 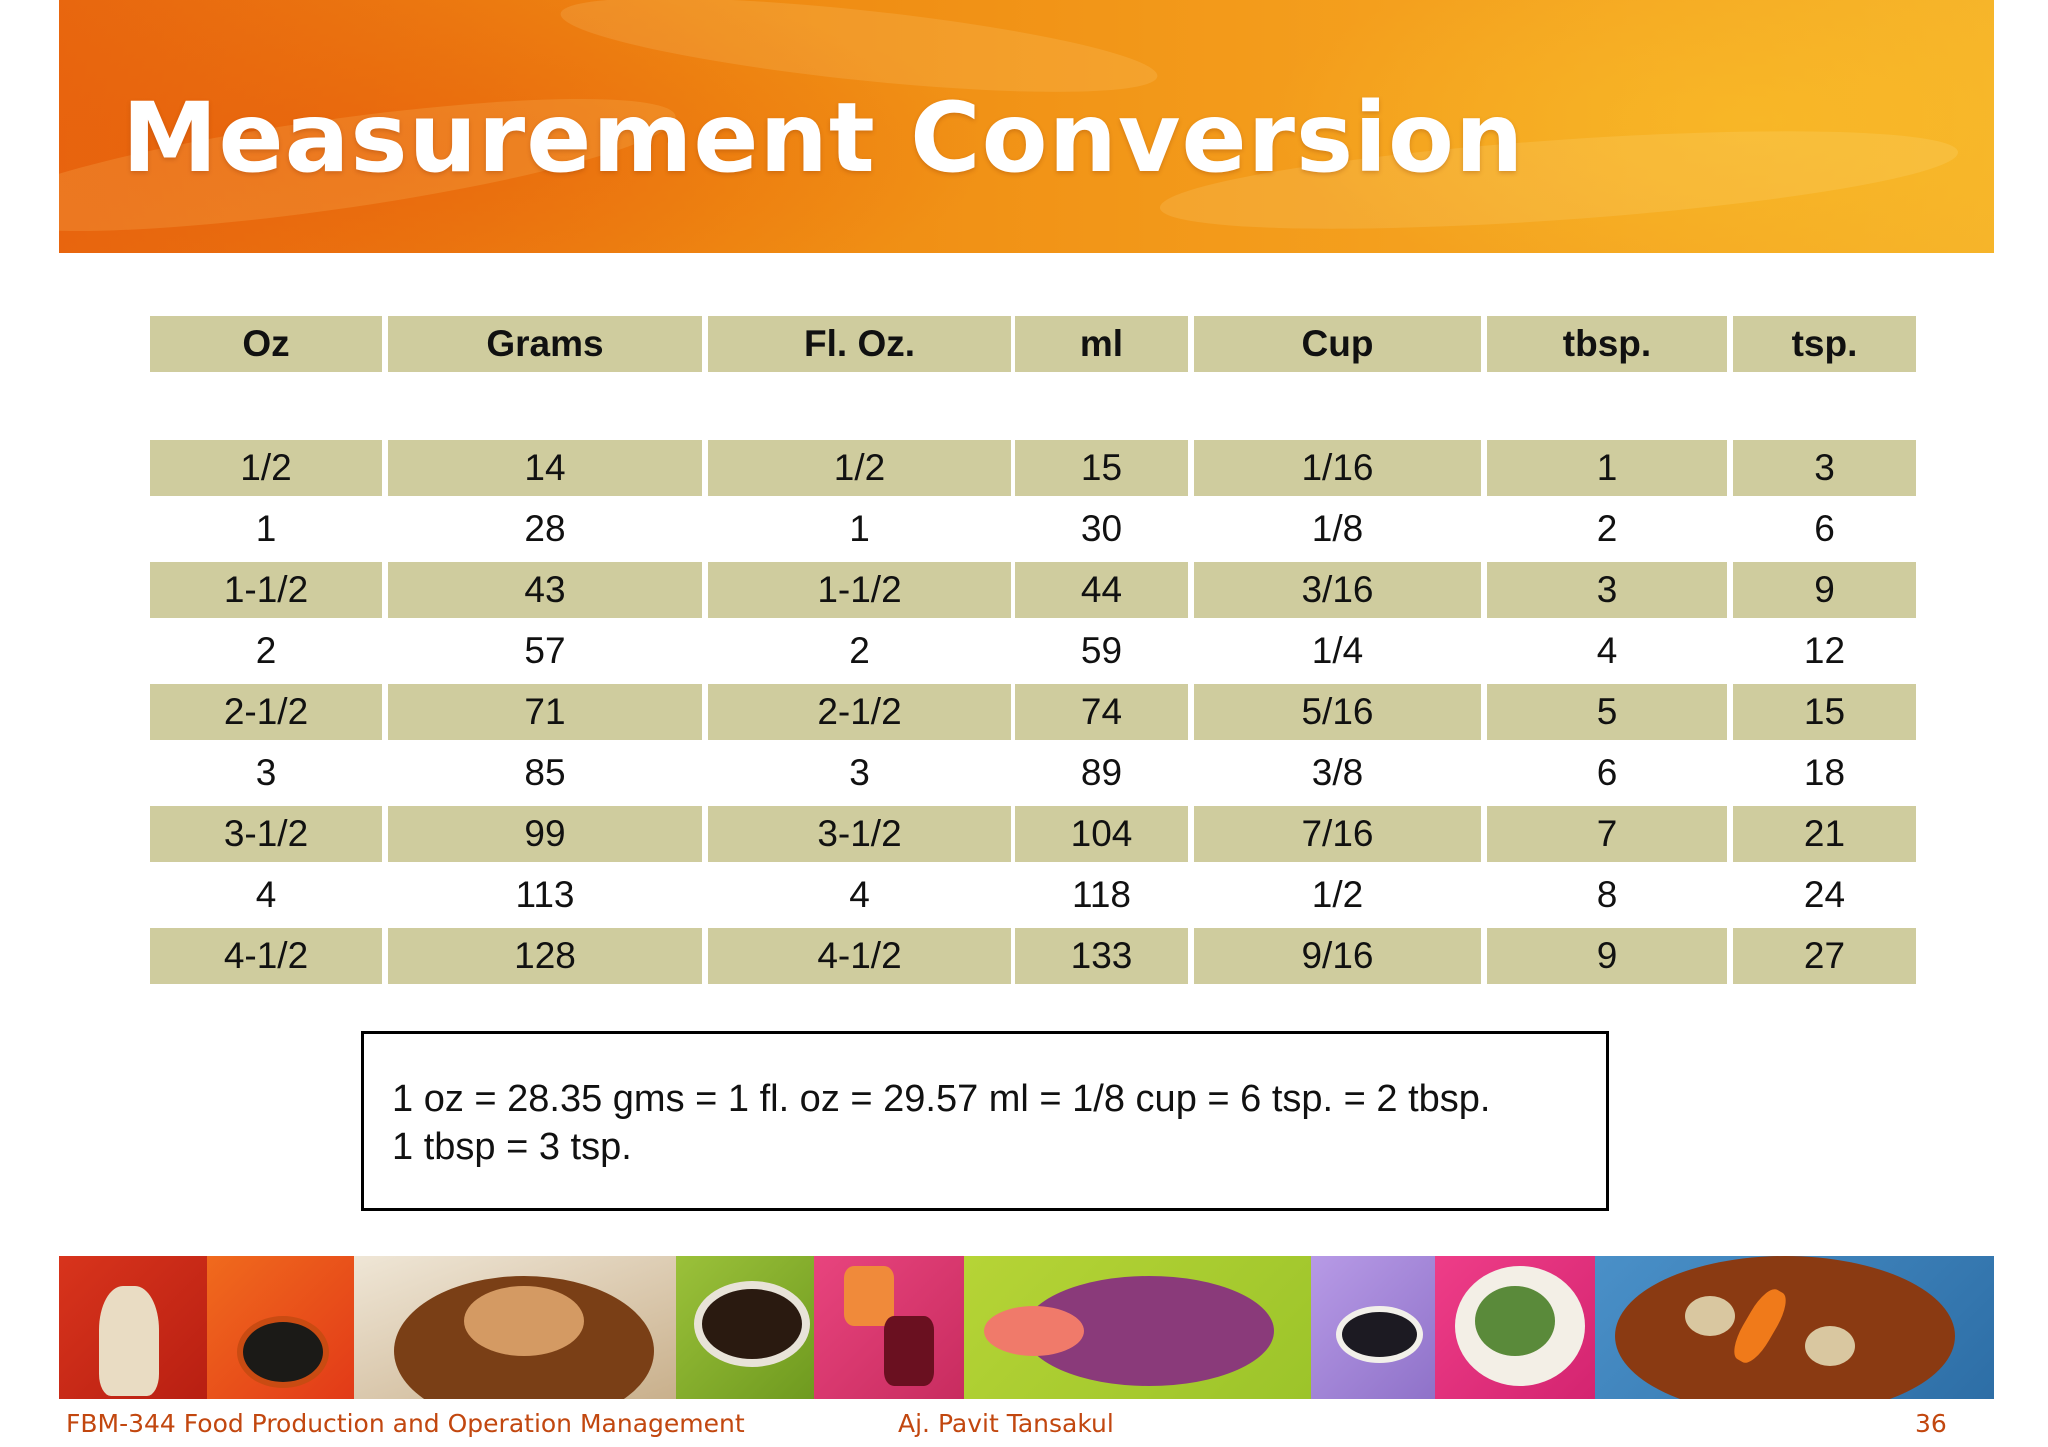 What do you see at coordinates (1101, 894) in the screenshot?
I see `table-cell: 118` at bounding box center [1101, 894].